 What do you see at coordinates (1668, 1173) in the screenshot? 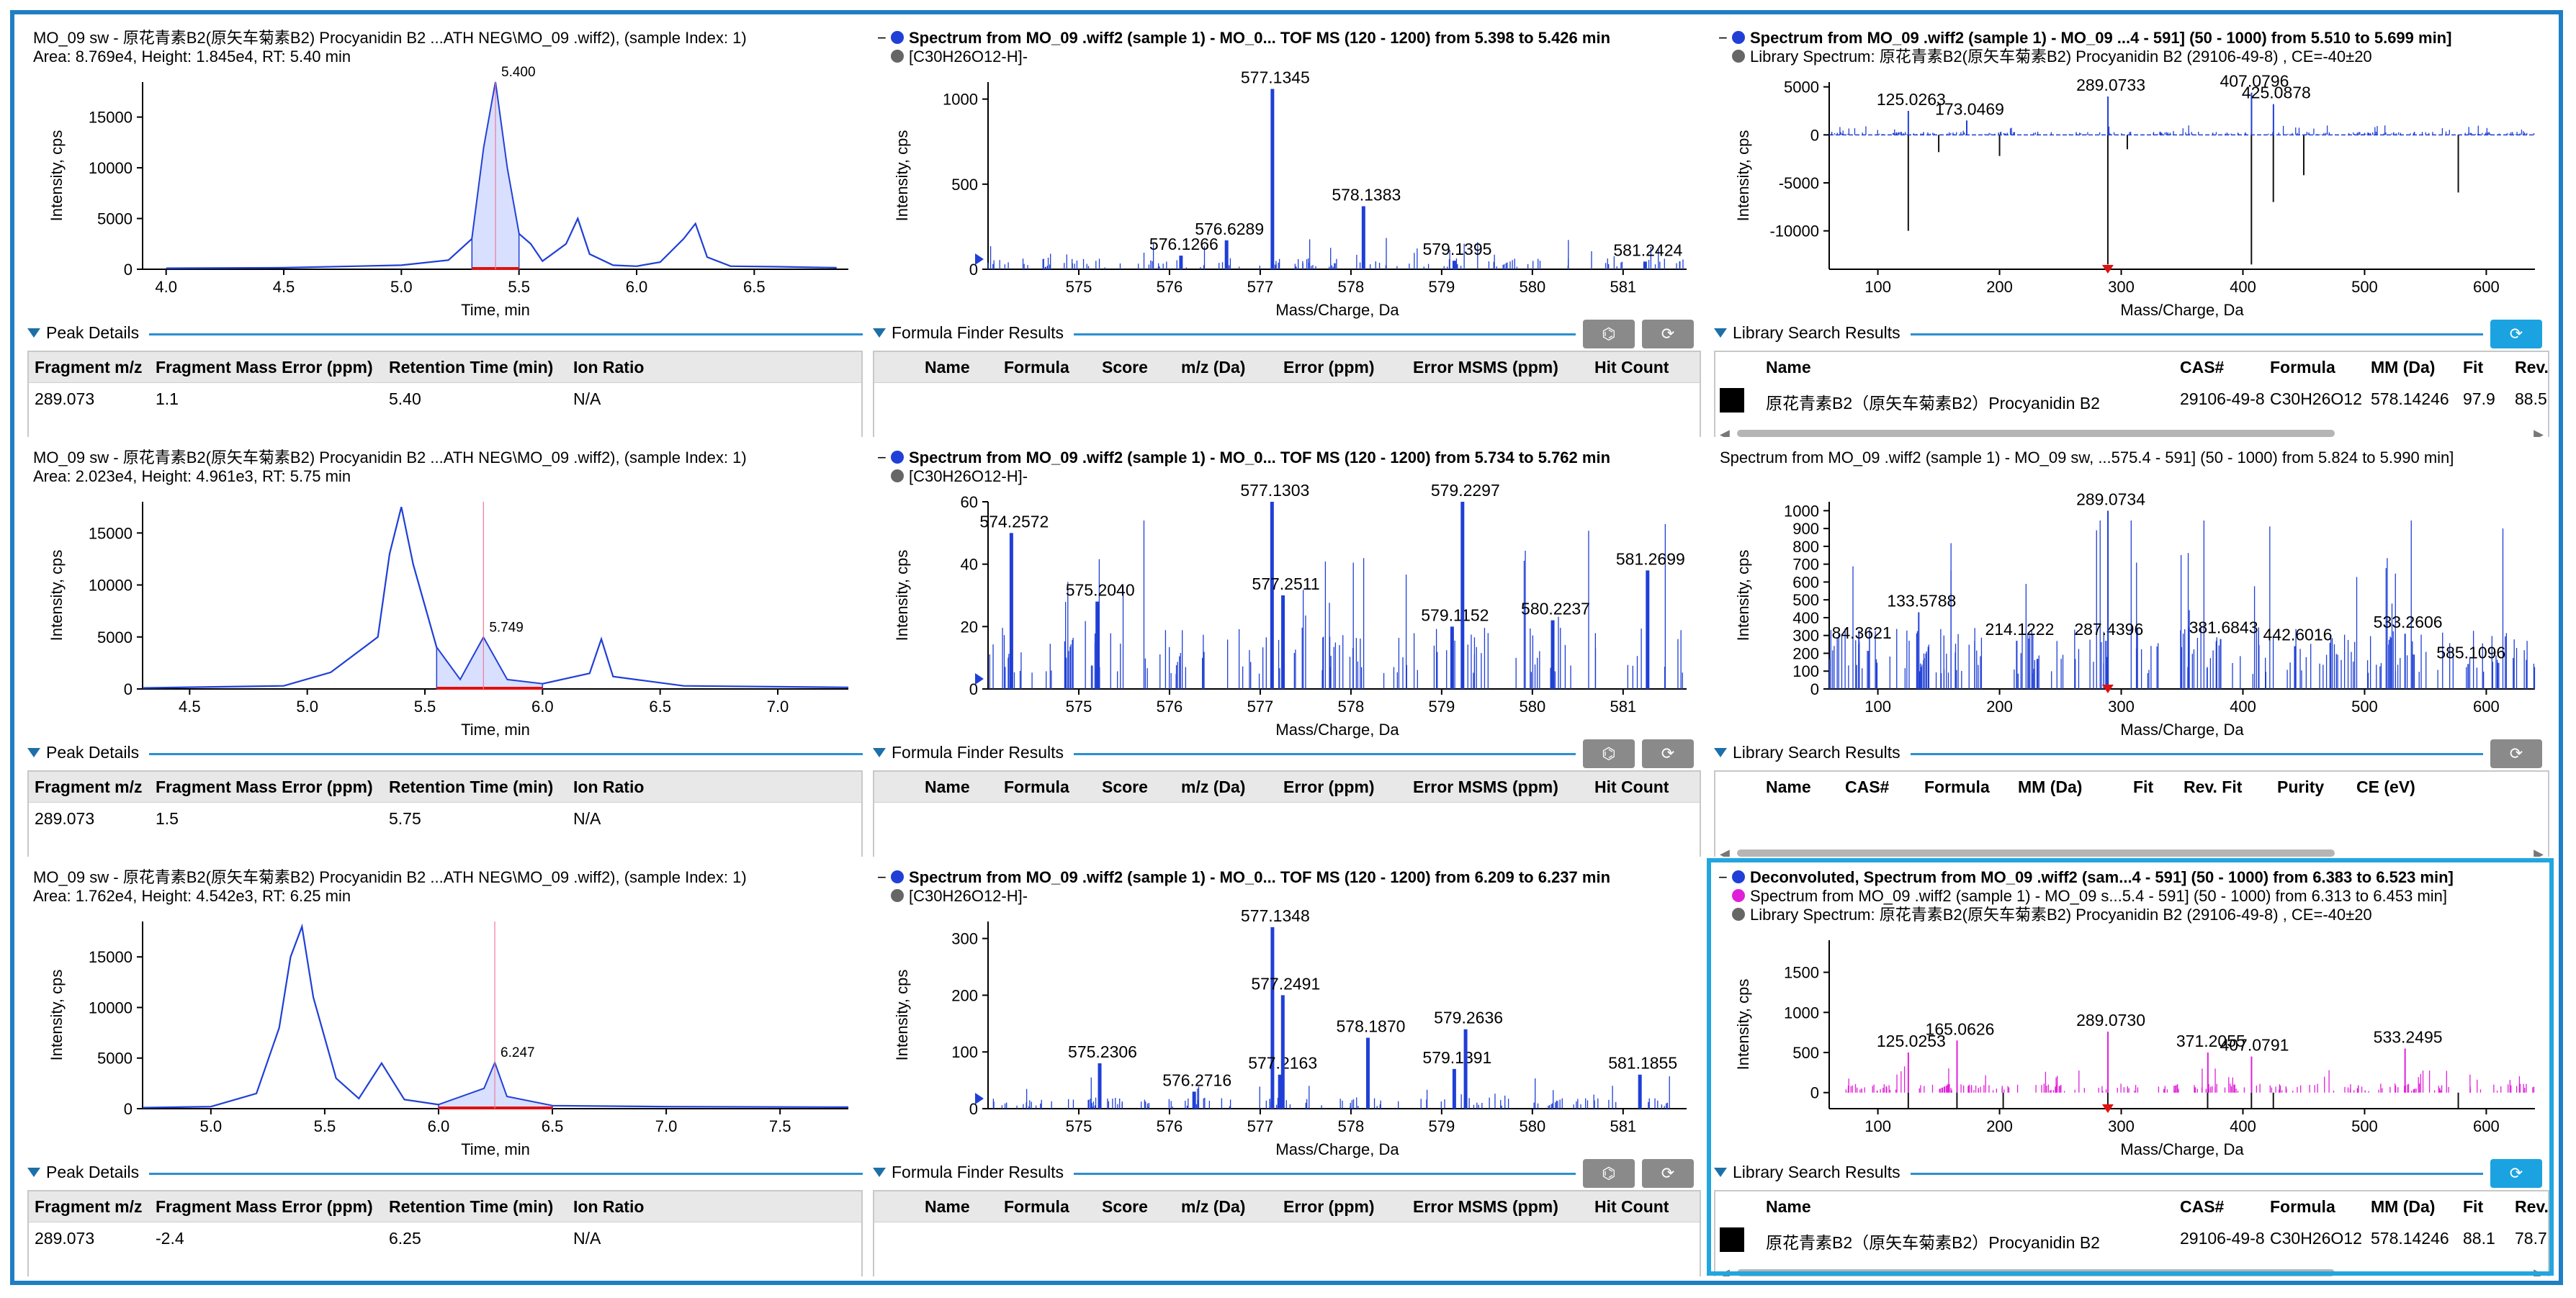
I see `formula-search-button: ⟳` at bounding box center [1668, 1173].